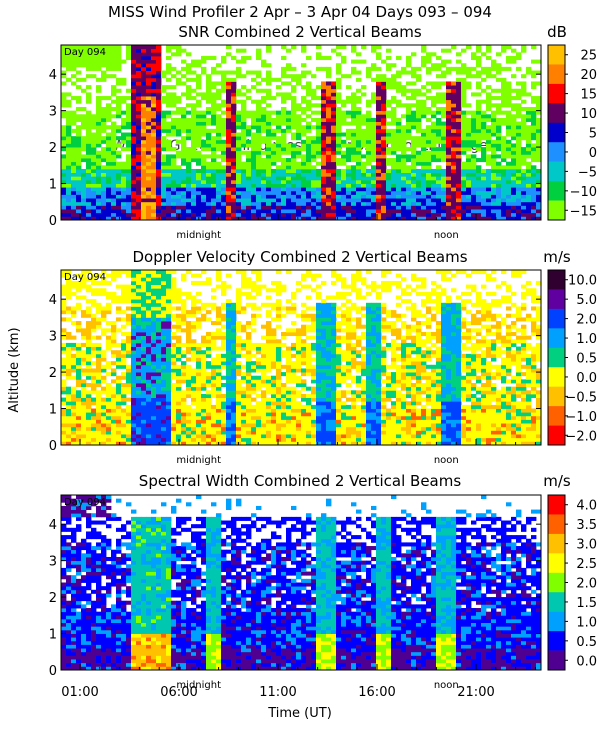  What do you see at coordinates (556, 210) in the screenshot?
I see `colorbar-swatch` at bounding box center [556, 210].